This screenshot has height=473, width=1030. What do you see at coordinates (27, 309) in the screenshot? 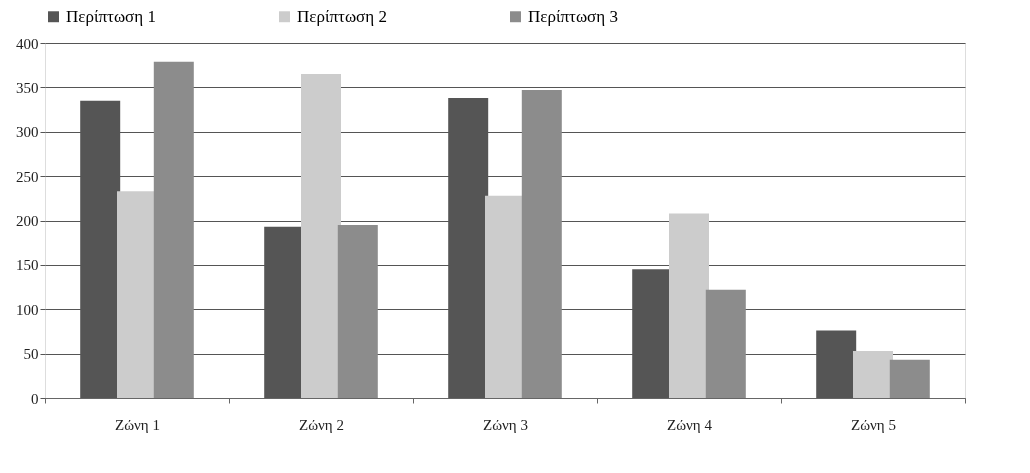
I see `y-tick-label: 100` at bounding box center [27, 309].